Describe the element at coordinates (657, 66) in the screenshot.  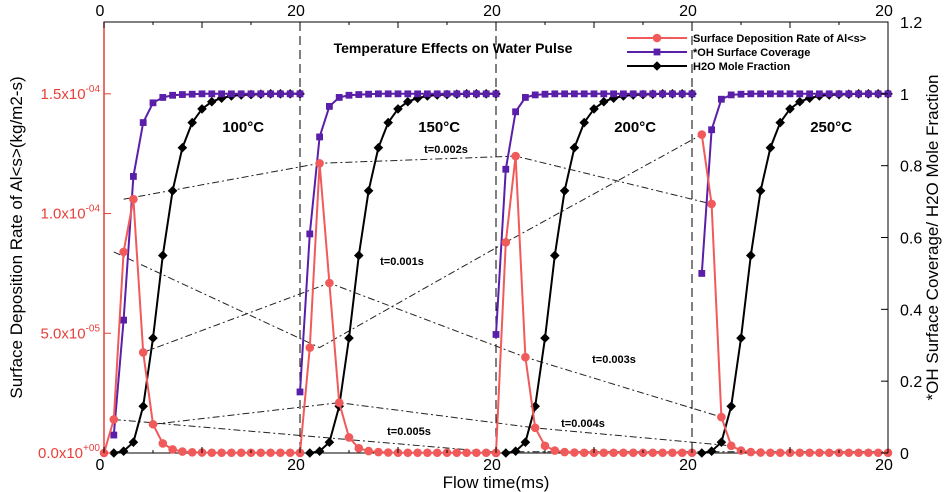
I see `legend-mole-fraction-marker` at that location.